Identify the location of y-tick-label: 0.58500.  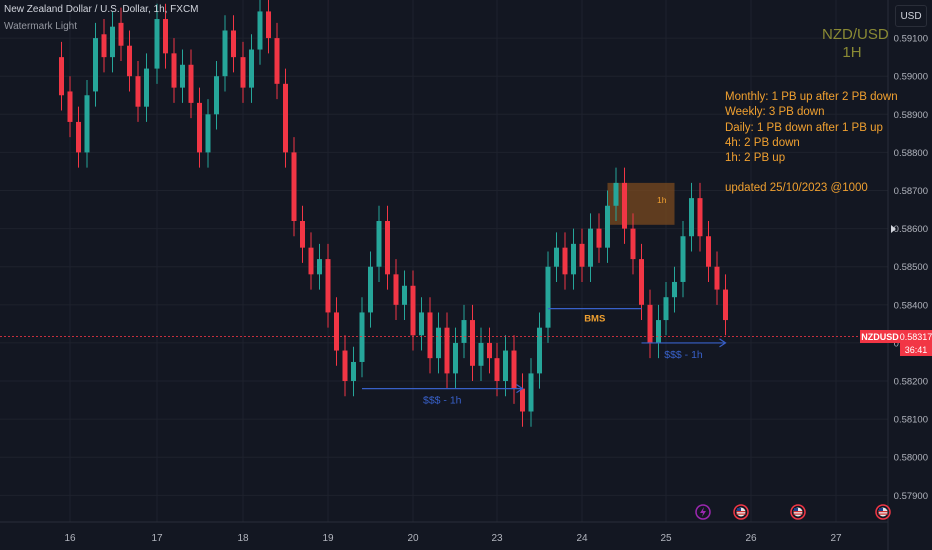
(911, 267).